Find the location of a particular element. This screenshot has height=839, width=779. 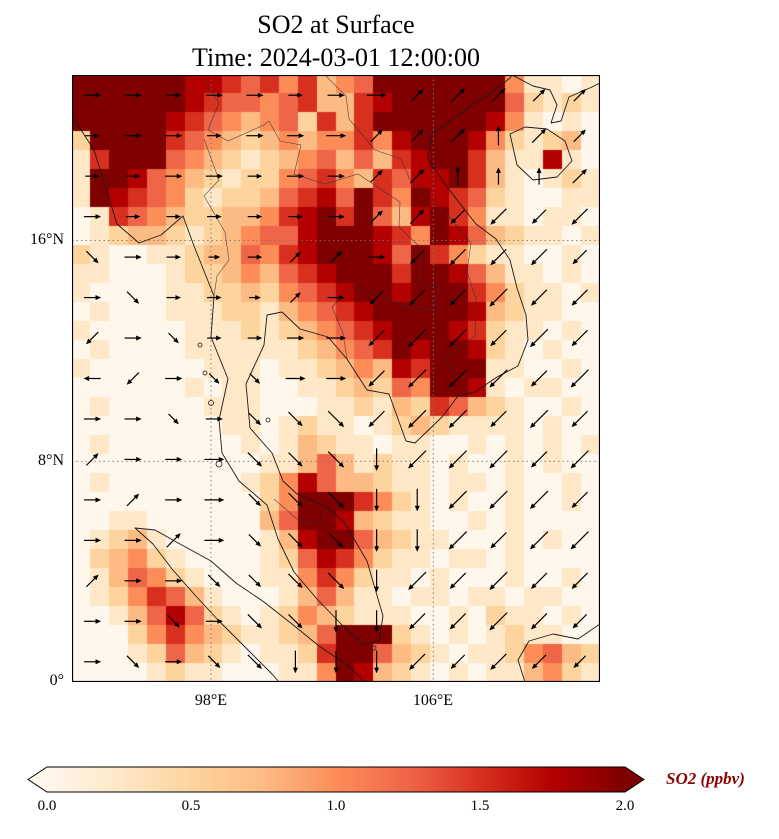

y-tick-16n: 16°N is located at coordinates (47, 239).